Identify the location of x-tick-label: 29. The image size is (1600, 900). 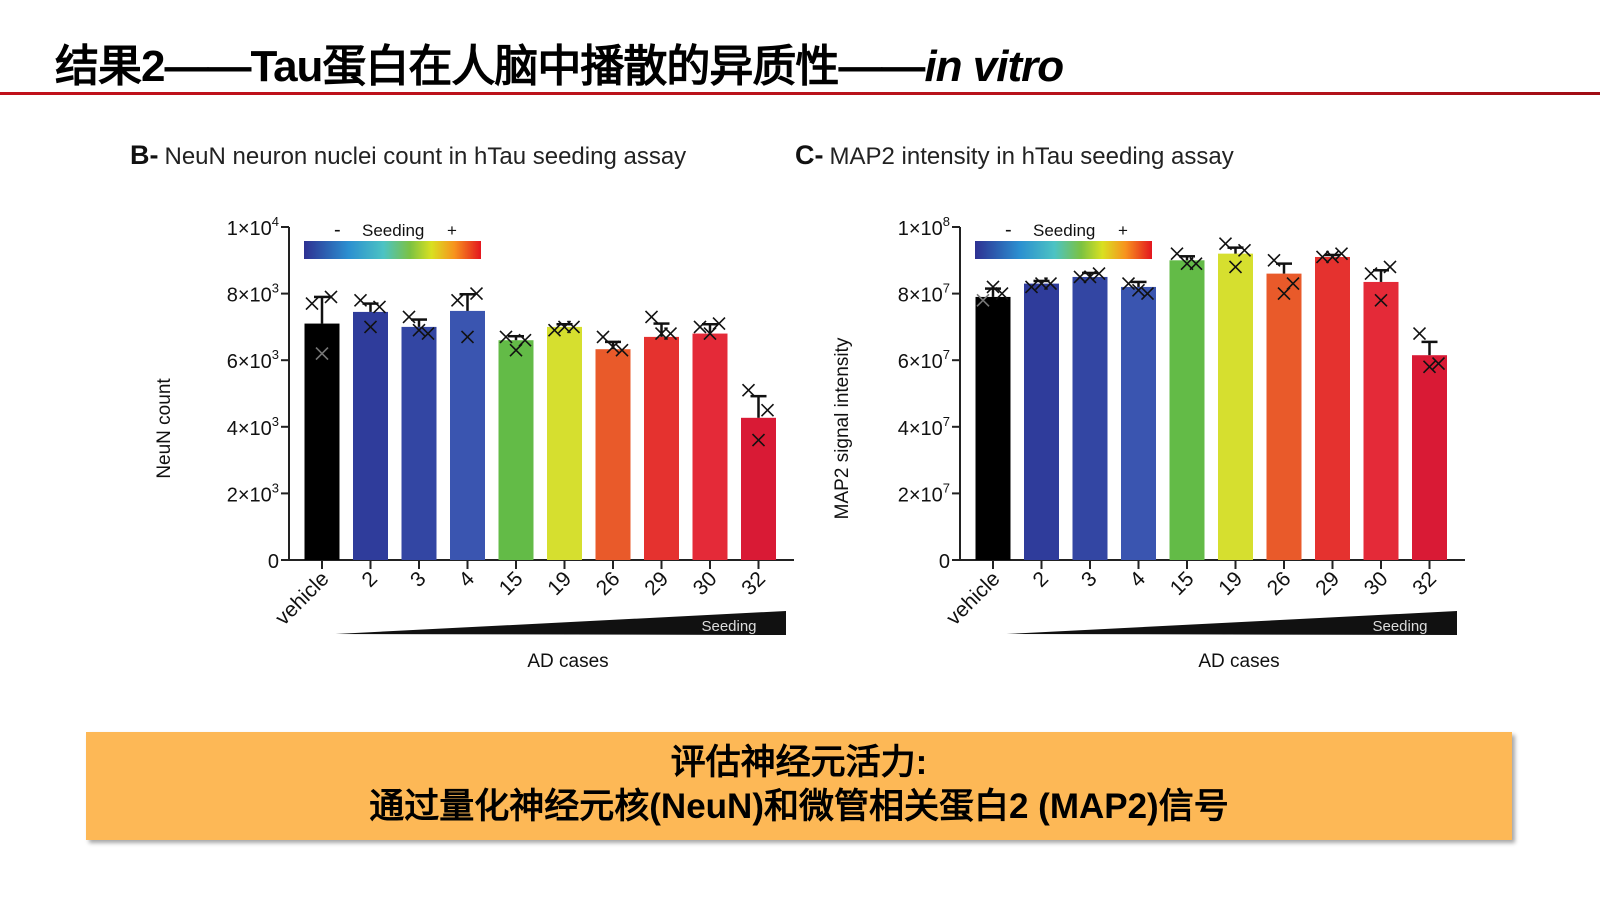
(1327, 583).